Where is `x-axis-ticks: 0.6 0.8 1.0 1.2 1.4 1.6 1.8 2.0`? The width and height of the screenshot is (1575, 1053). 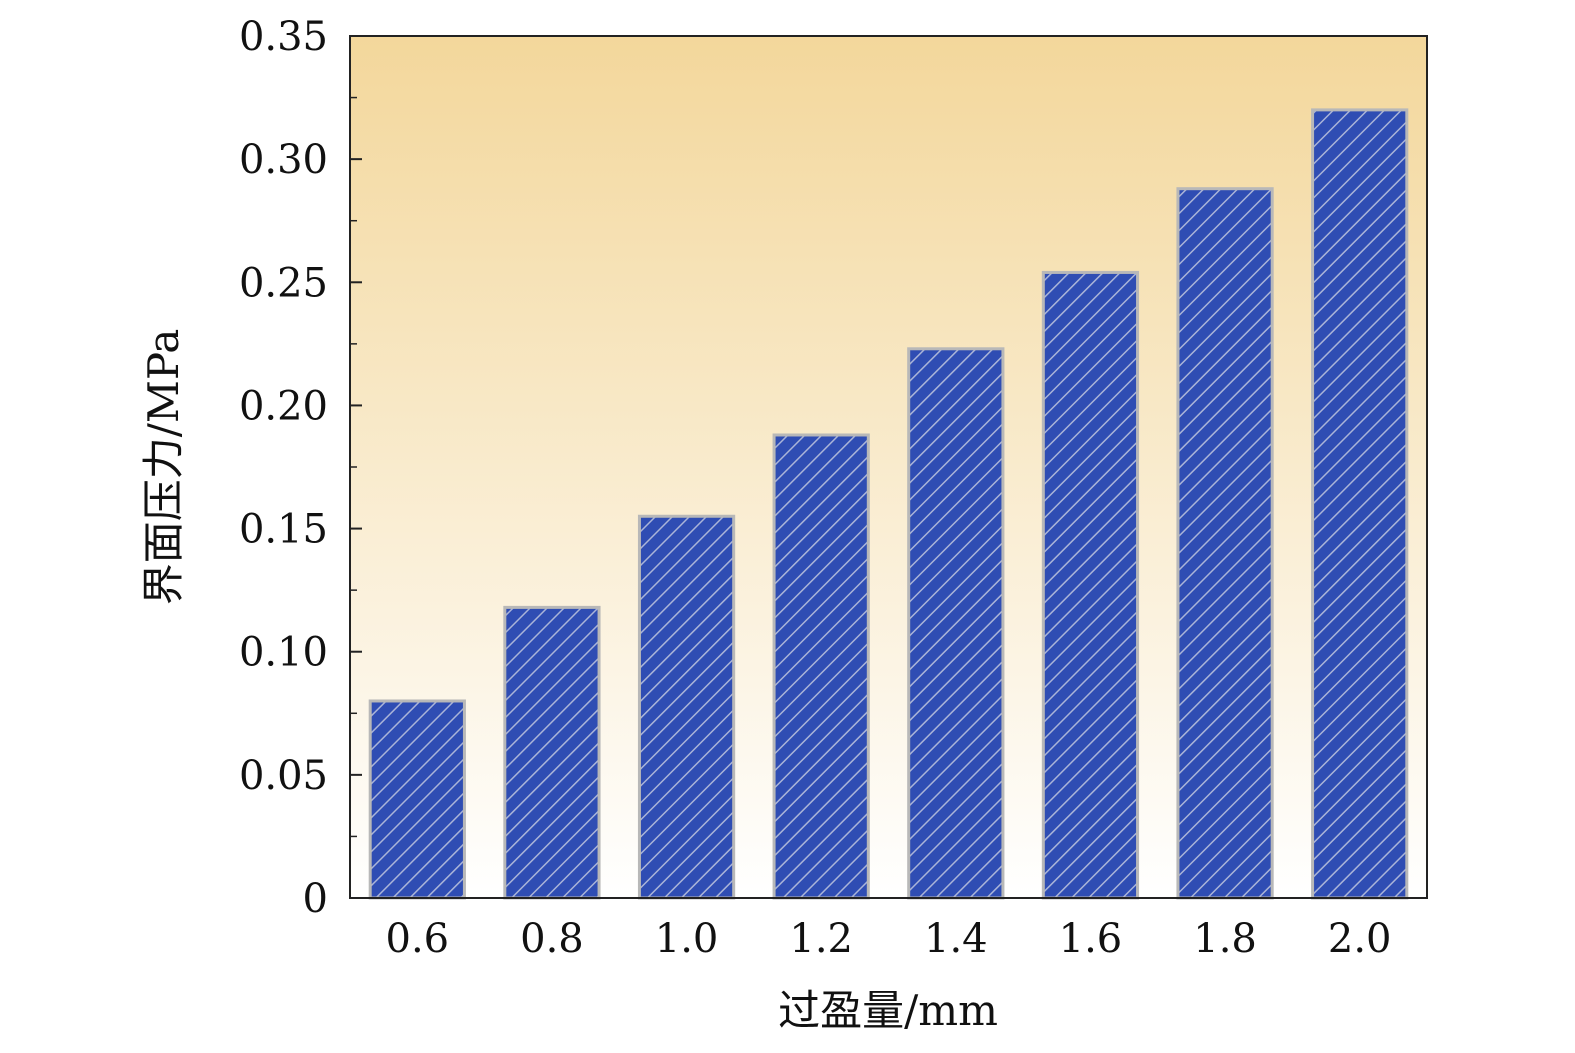
x-axis-ticks: 0.6 0.8 1.0 1.2 1.4 1.6 1.8 2.0 is located at coordinates (889, 939).